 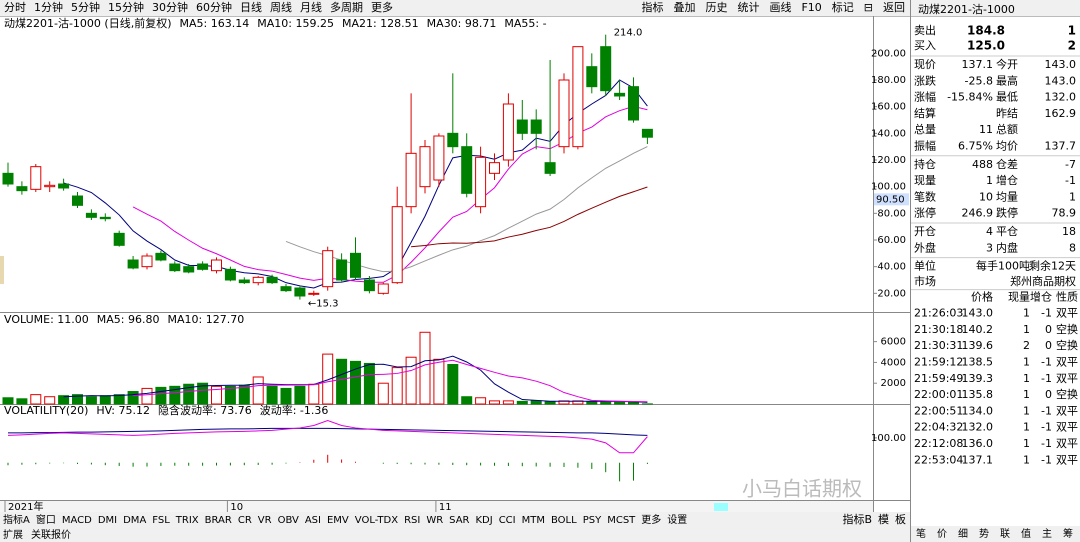 I want to click on panel-tab: 值, so click(x=1026, y=533).